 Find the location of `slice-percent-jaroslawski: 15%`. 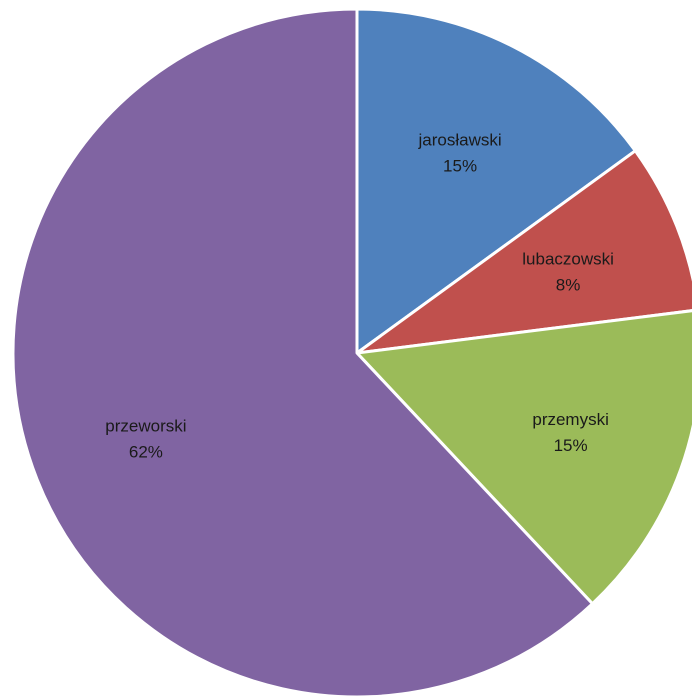

slice-percent-jaroslawski: 15% is located at coordinates (460, 166).